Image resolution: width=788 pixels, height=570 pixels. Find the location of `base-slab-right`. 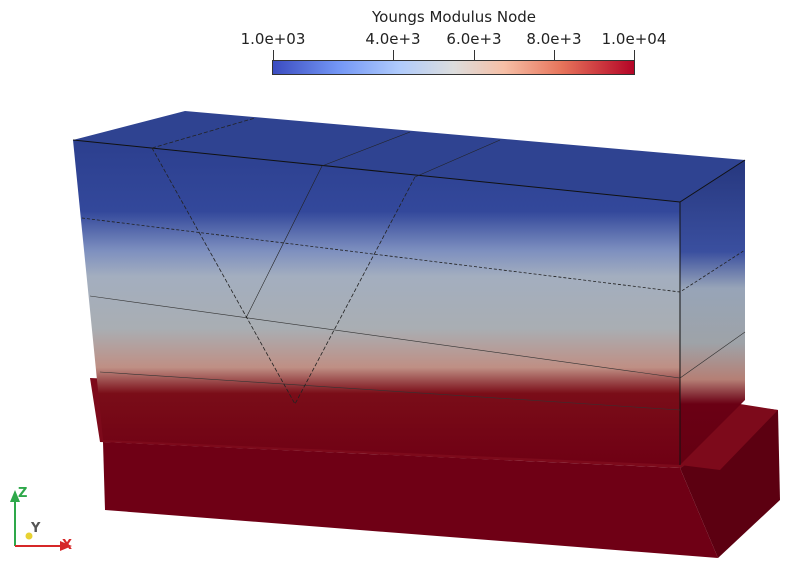

base-slab-right is located at coordinates (730, 484).